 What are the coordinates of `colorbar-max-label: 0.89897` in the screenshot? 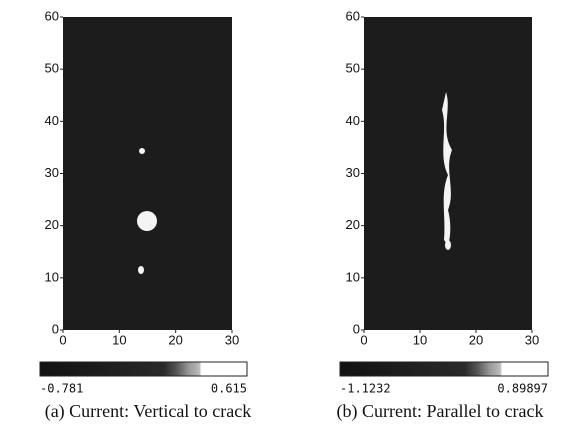 It's located at (522, 389).